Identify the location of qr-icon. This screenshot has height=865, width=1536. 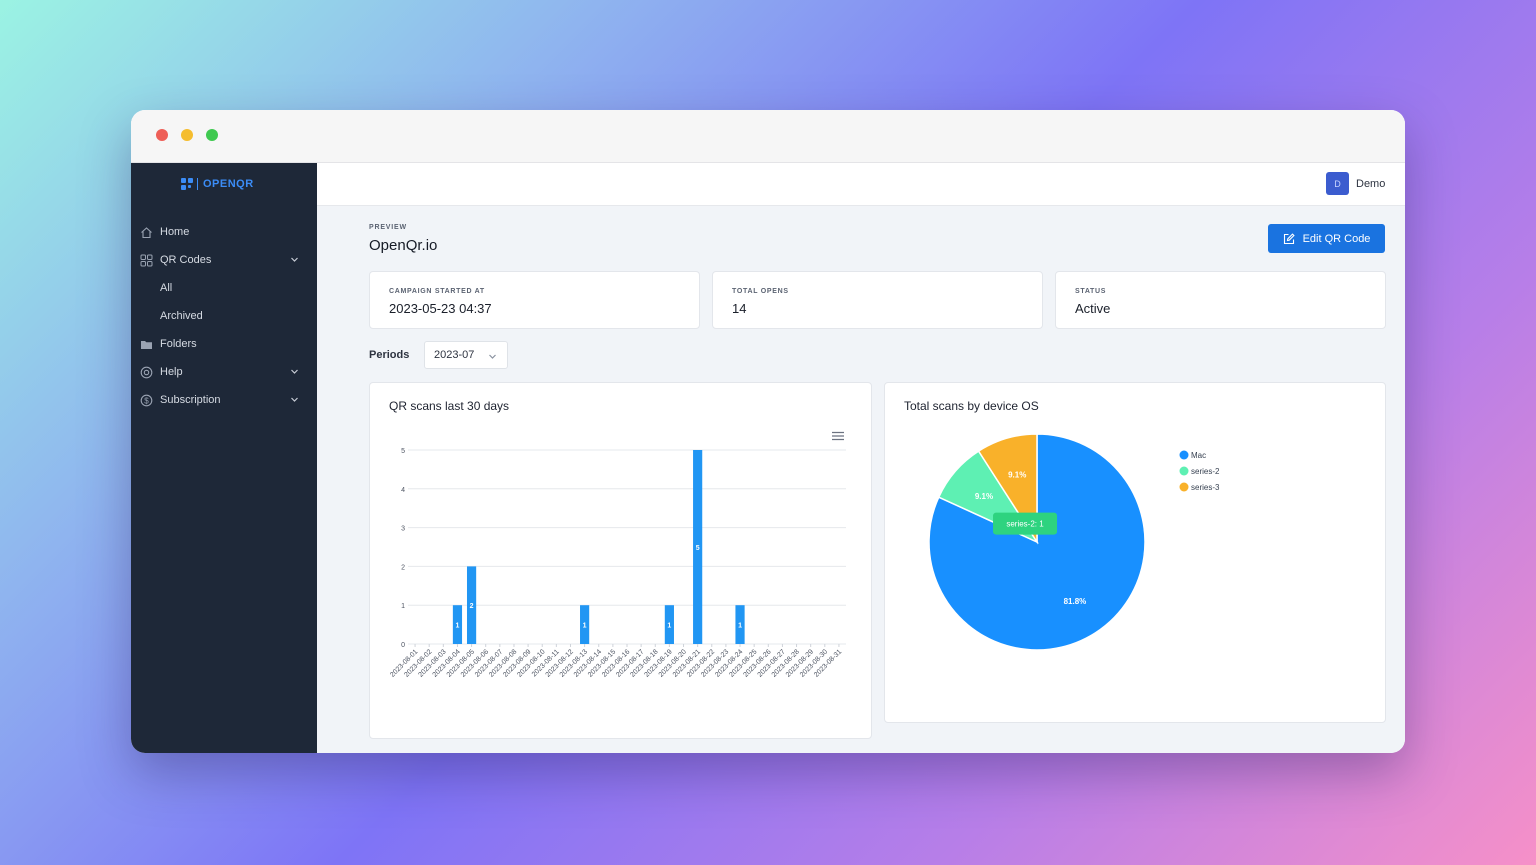
(146, 260).